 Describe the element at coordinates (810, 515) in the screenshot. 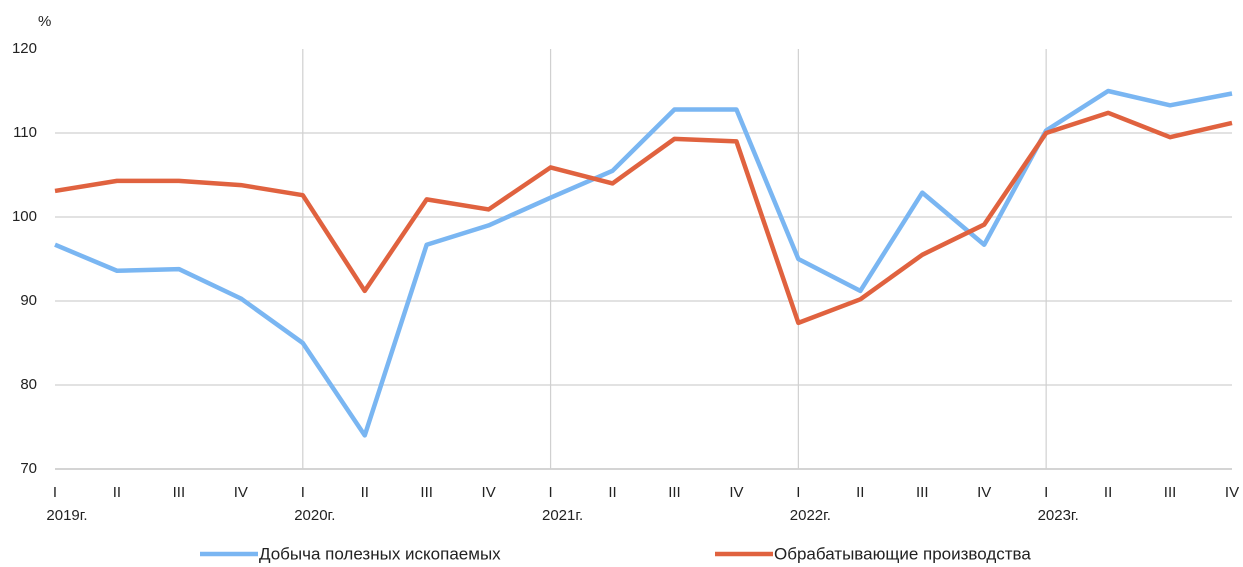

I see `year-label: 2022г.` at that location.